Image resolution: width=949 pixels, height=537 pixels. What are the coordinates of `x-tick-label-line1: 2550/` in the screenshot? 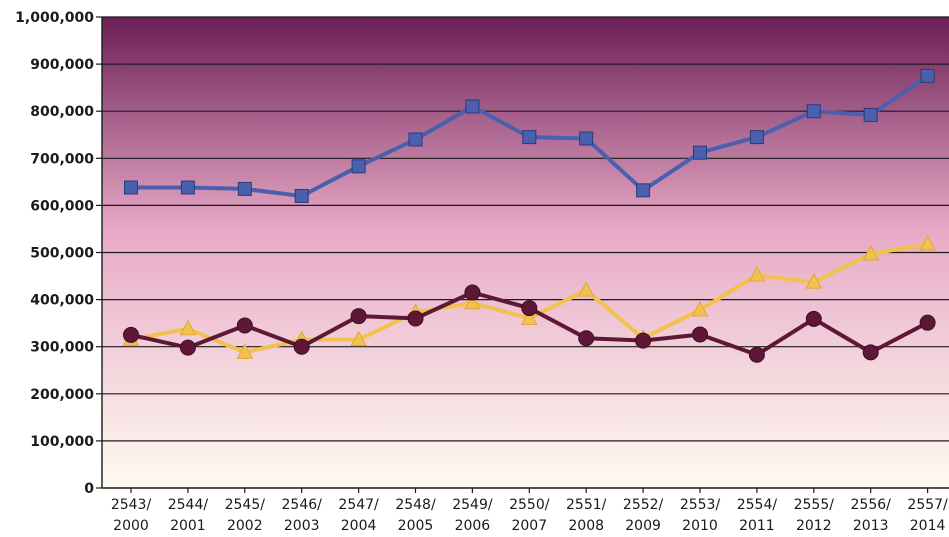 It's located at (529, 505).